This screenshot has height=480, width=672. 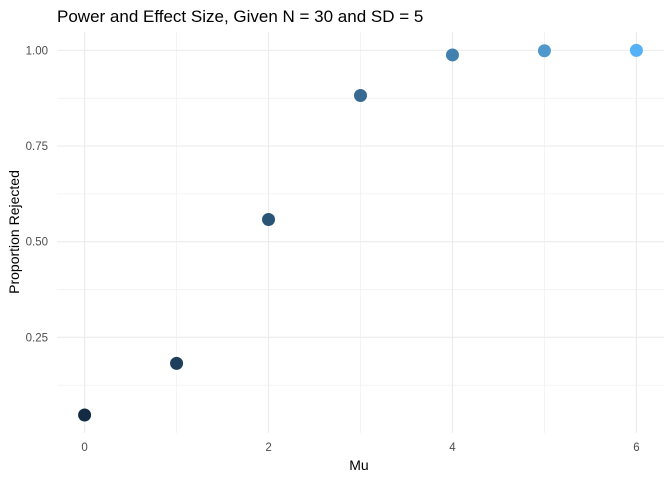 What do you see at coordinates (37, 147) in the screenshot?
I see `y-tick-label: 0.75` at bounding box center [37, 147].